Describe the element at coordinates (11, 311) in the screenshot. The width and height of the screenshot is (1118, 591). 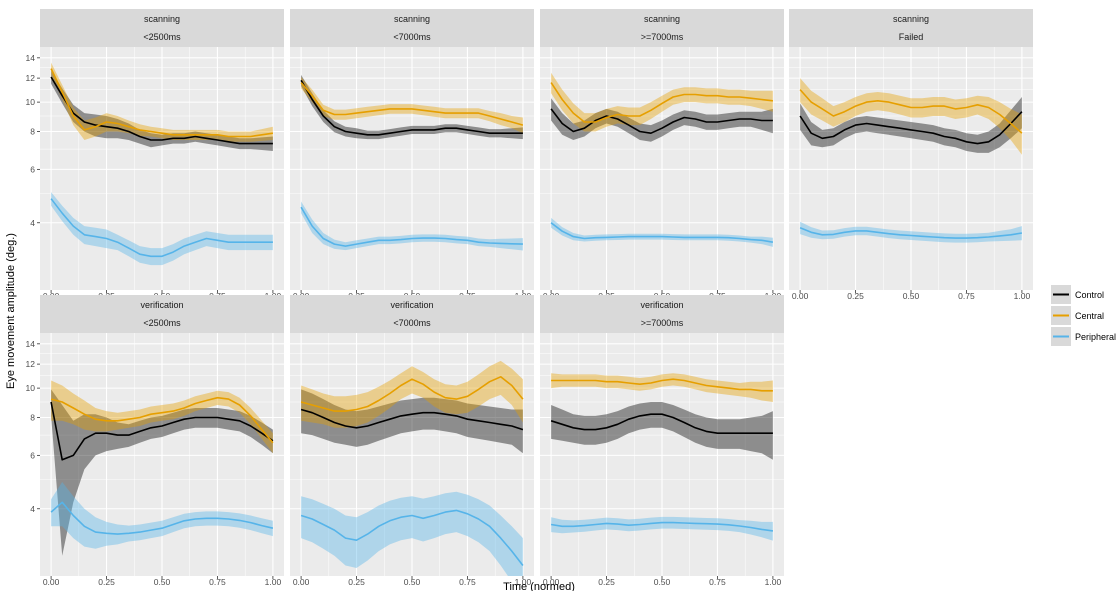
I see `y-axis-title: Eye movement amplitude (deg.)` at that location.